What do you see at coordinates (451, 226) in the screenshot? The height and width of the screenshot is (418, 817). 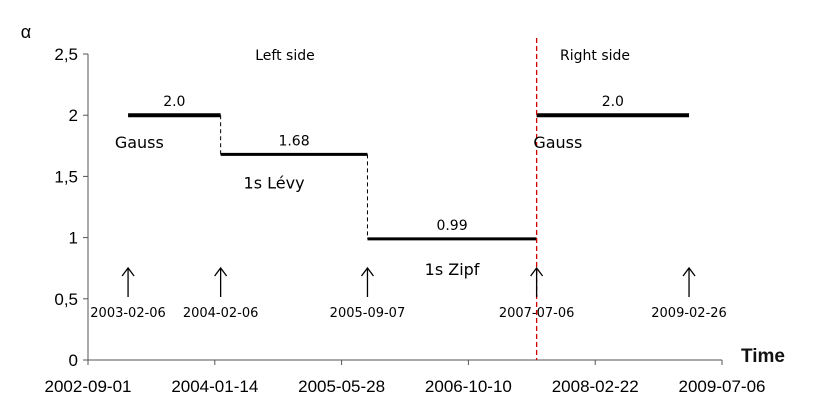 I see `segment-value-label: 0.99` at bounding box center [451, 226].